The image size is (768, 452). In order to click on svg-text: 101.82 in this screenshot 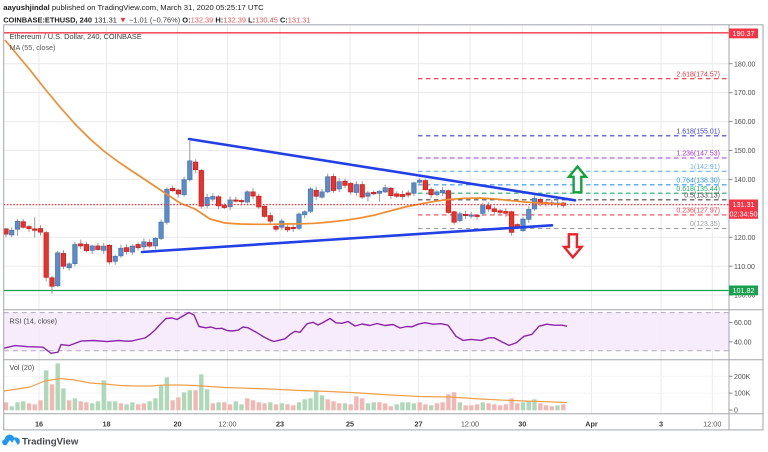, I will do `click(744, 290)`.